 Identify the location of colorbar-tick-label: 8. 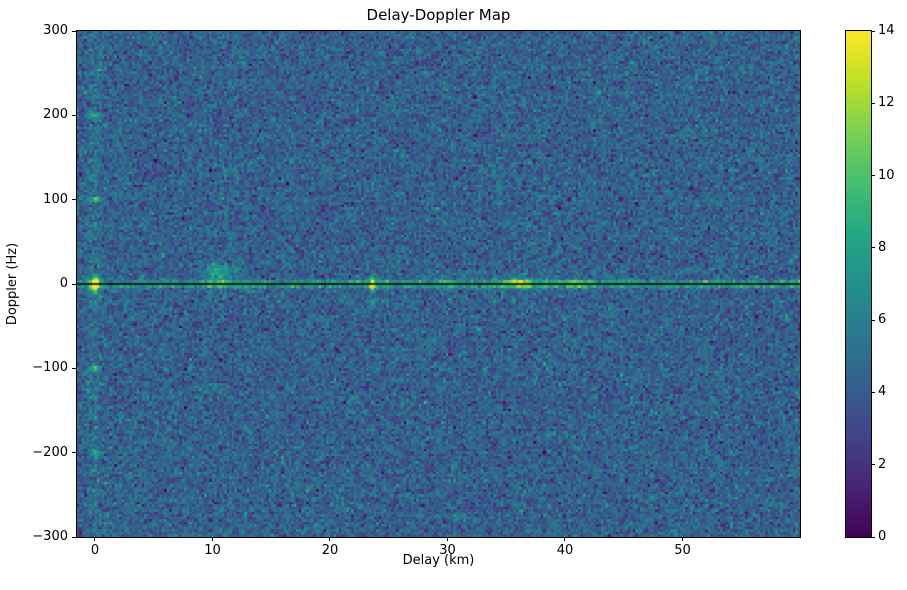
(882, 247).